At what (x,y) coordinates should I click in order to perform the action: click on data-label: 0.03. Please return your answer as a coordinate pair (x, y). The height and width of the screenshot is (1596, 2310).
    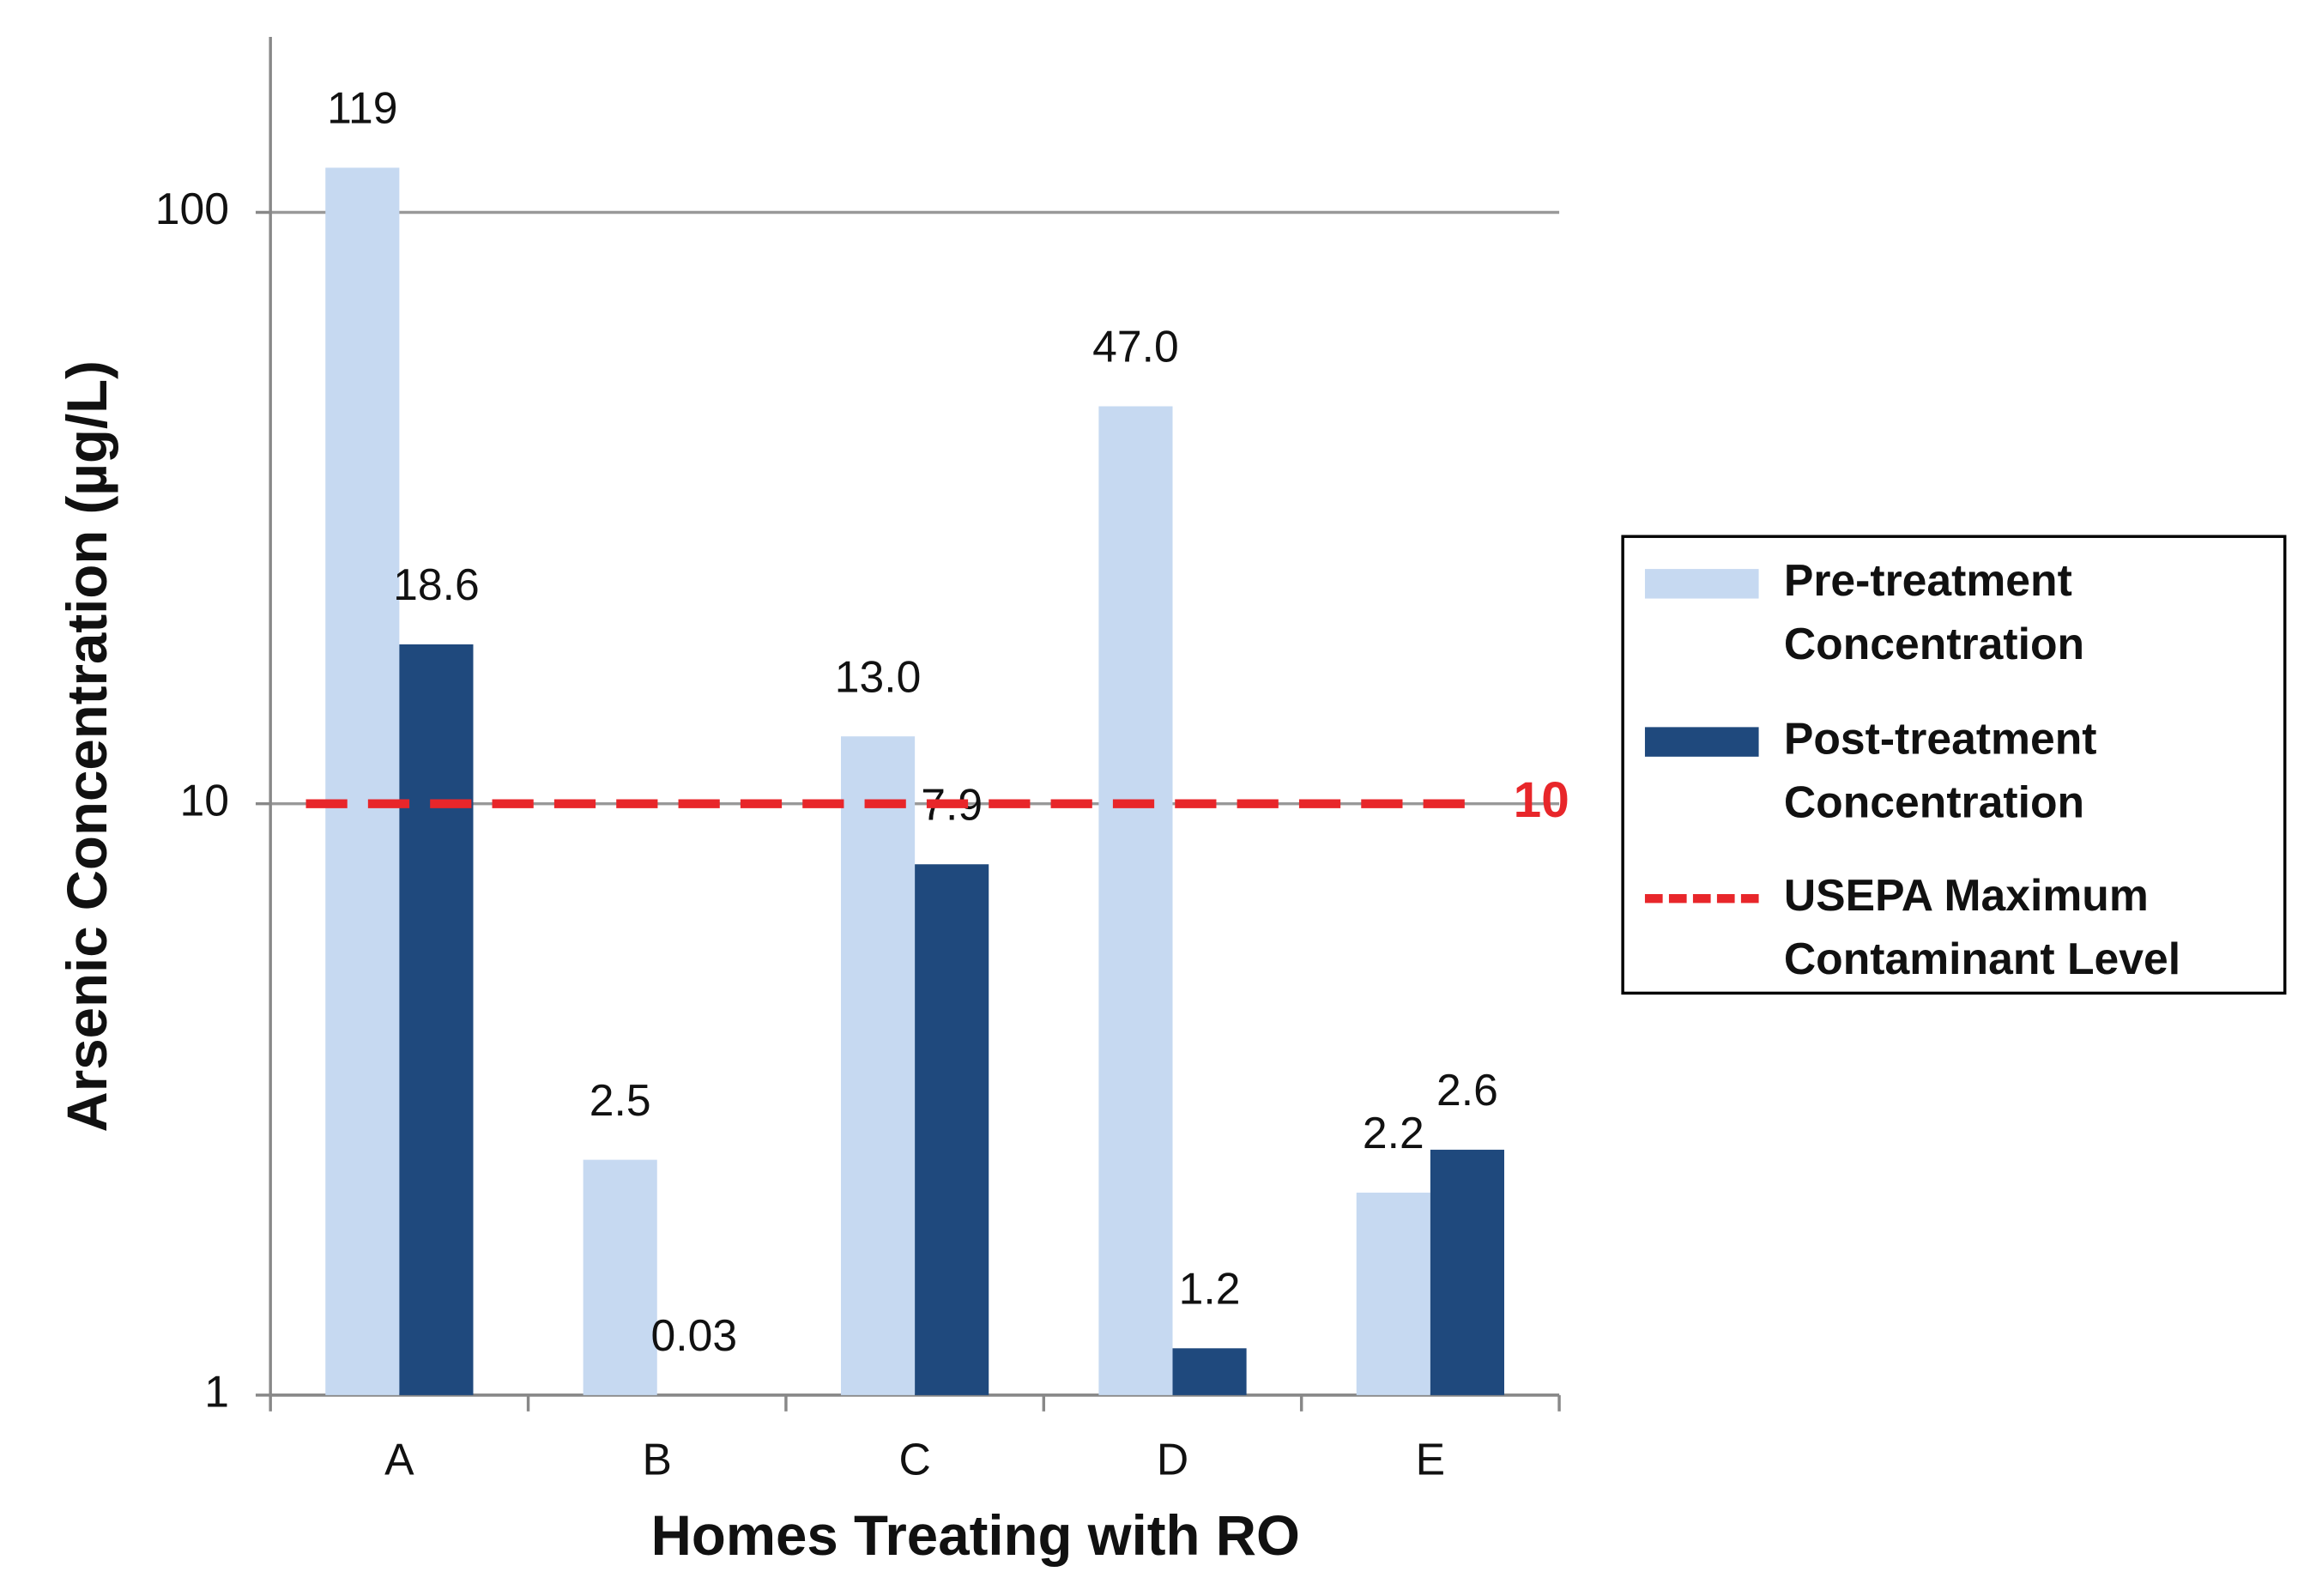
    Looking at the image, I should click on (694, 1335).